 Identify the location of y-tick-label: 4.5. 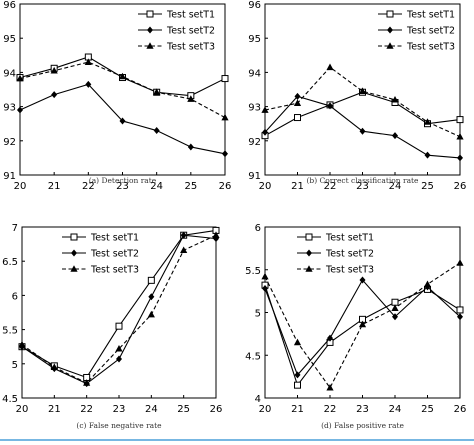
(10, 399).